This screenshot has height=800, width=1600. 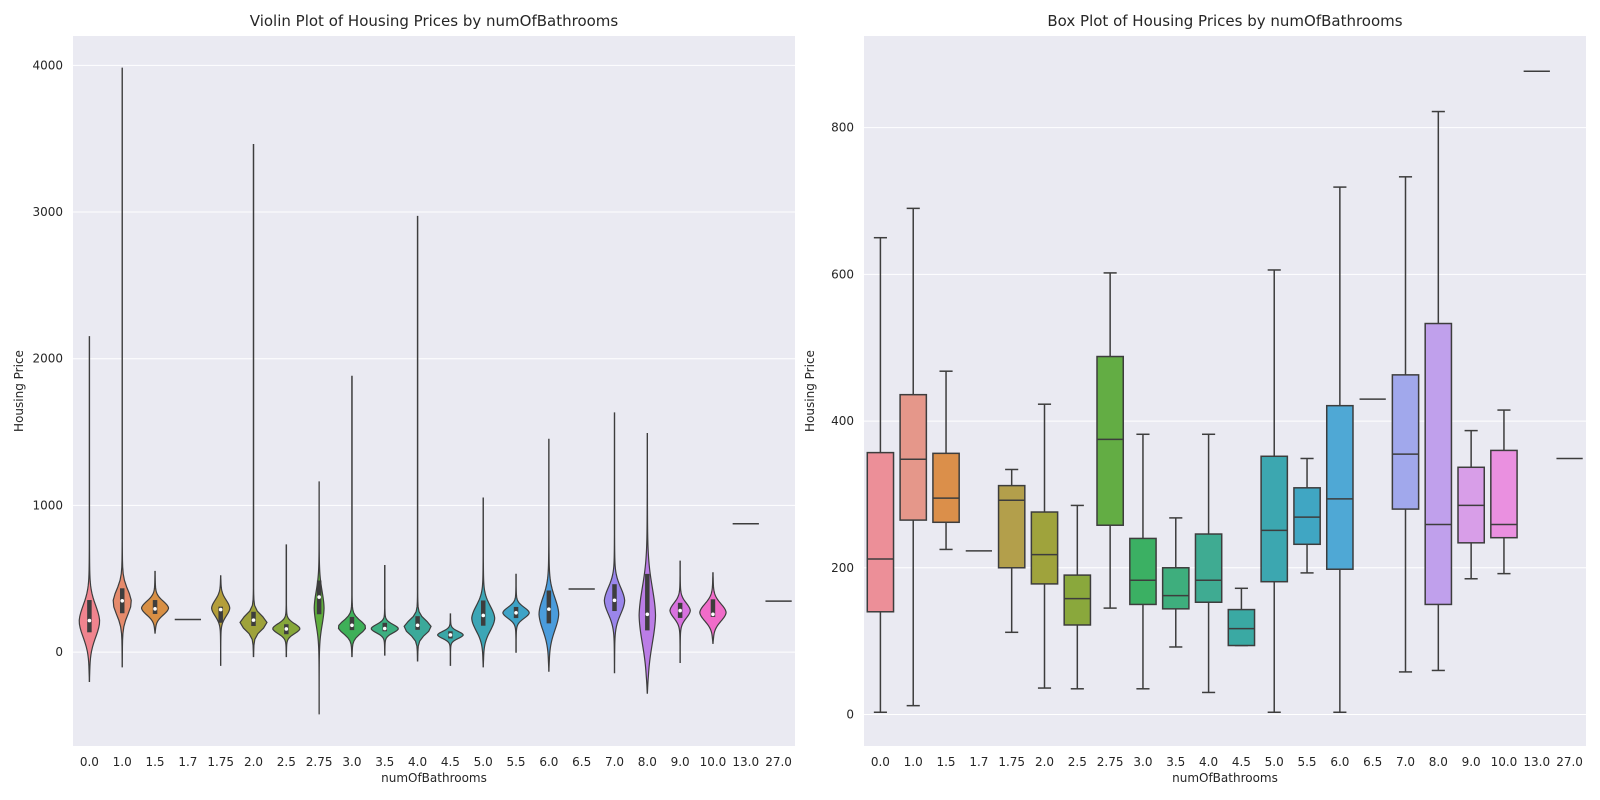 What do you see at coordinates (842, 274) in the screenshot?
I see `y-tick-label: 600` at bounding box center [842, 274].